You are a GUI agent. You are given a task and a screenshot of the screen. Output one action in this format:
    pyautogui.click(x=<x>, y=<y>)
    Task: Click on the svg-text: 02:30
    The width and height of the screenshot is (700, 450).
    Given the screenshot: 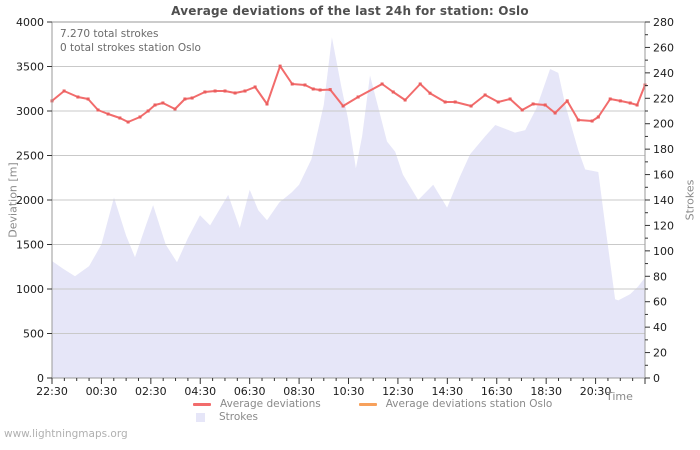 What is the action you would take?
    pyautogui.click(x=151, y=391)
    